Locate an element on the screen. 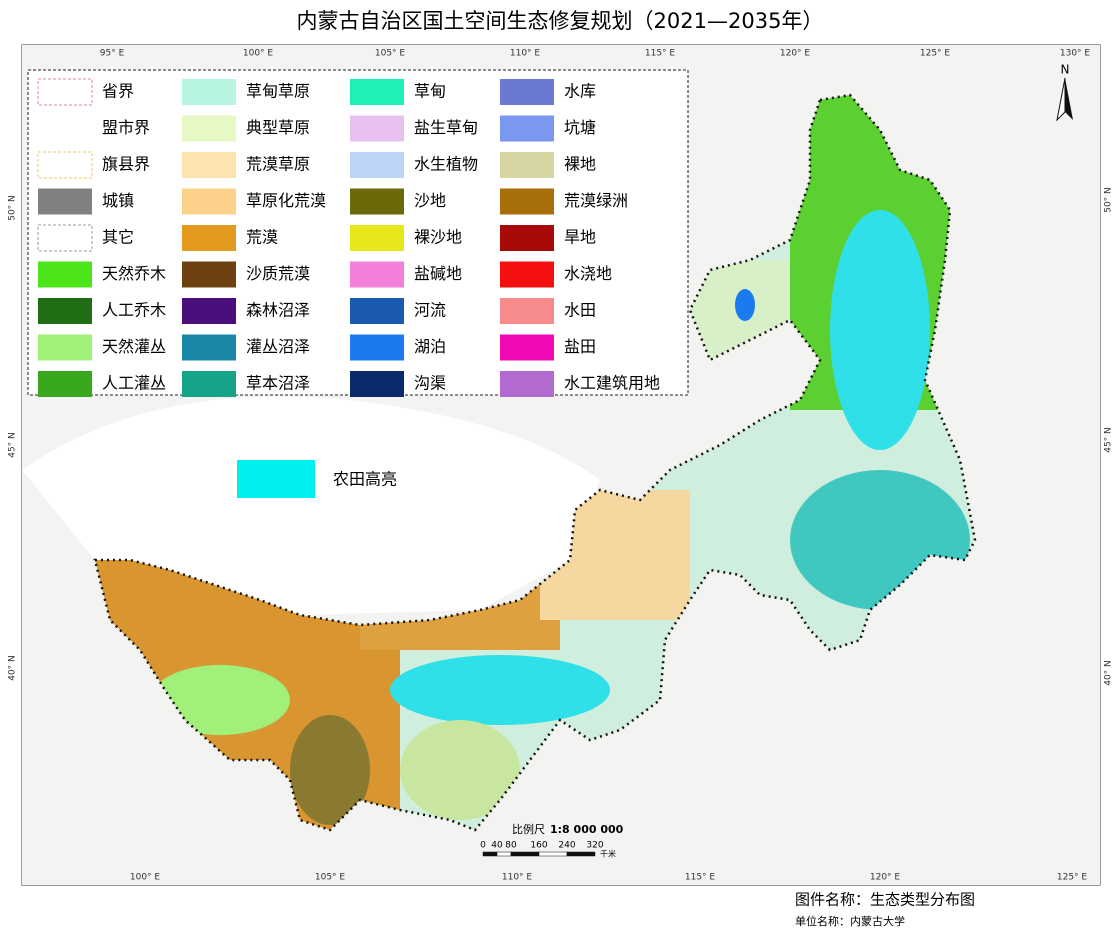 The height and width of the screenshot is (942, 1120). legend-label: 典型草原 is located at coordinates (278, 127).